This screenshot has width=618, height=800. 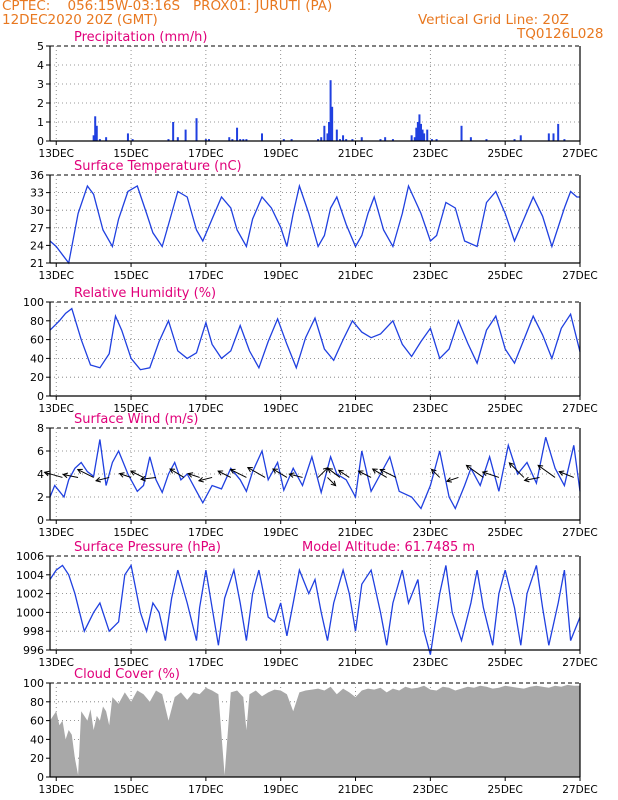 What do you see at coordinates (37, 245) in the screenshot?
I see `temp-ytick-label: 24` at bounding box center [37, 245].